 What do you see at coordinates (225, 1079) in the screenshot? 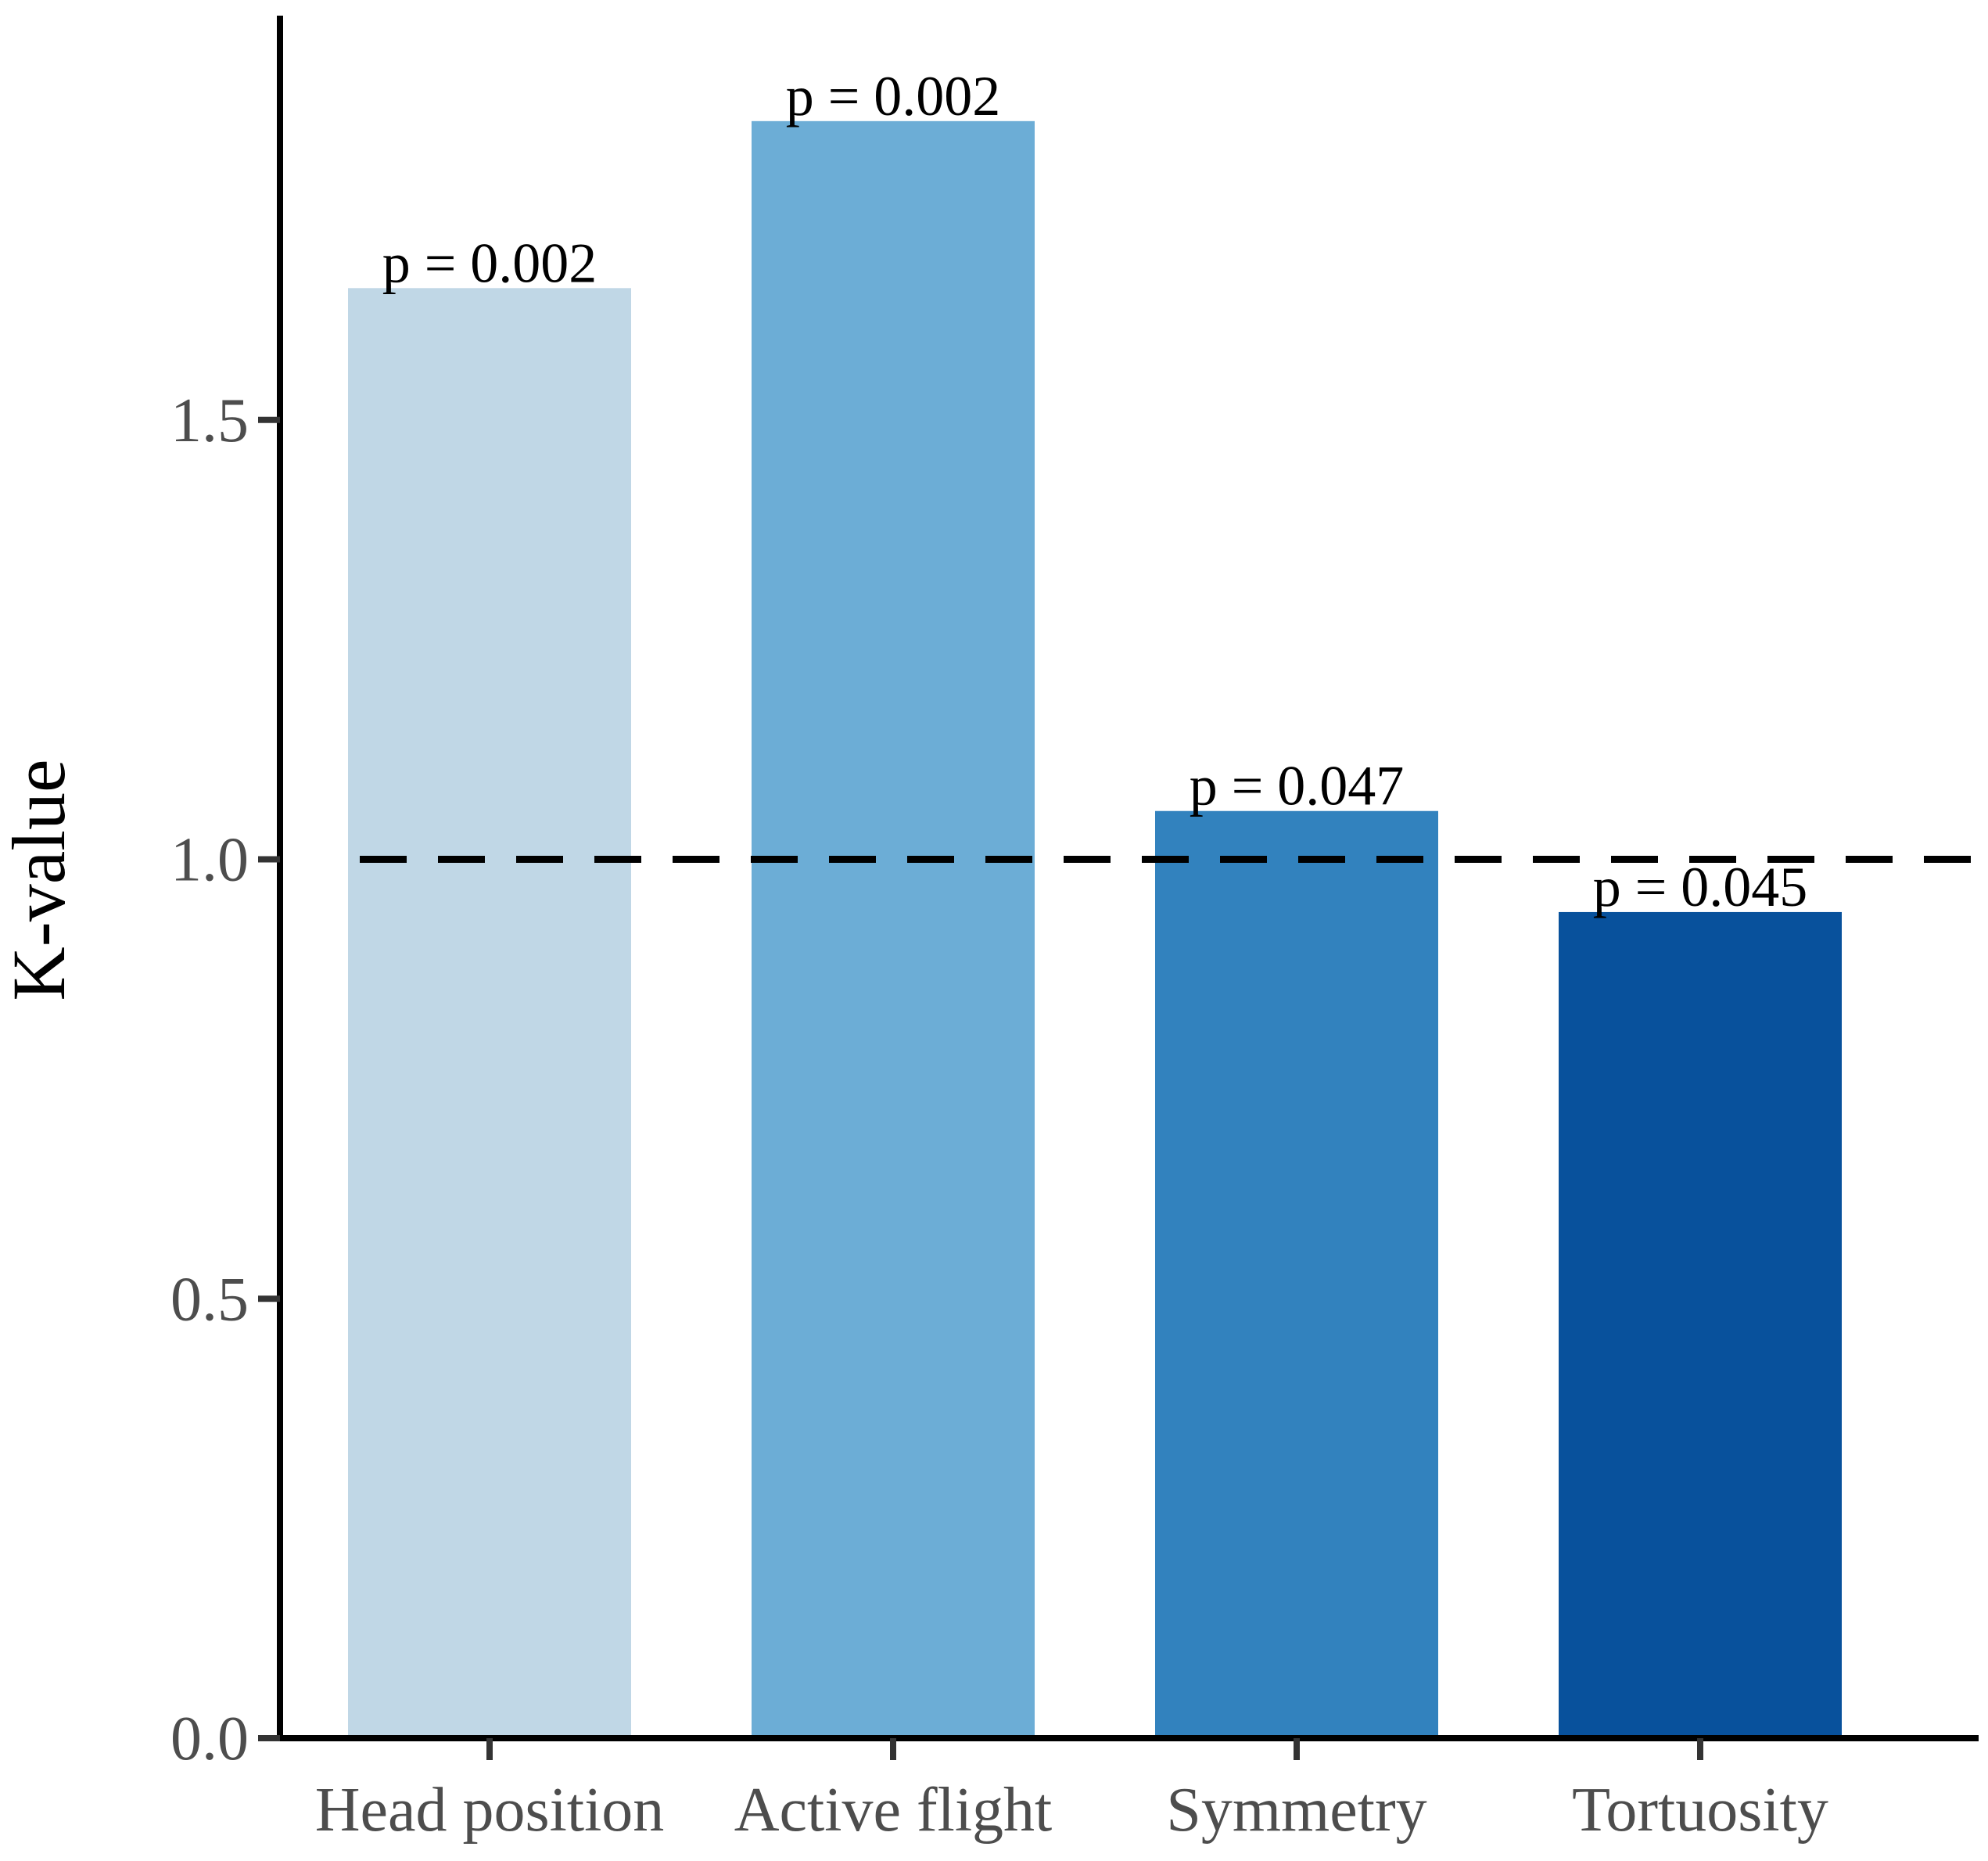
I see `y-ticks-group: 0.0 0.5 1.0 1.5` at bounding box center [225, 1079].